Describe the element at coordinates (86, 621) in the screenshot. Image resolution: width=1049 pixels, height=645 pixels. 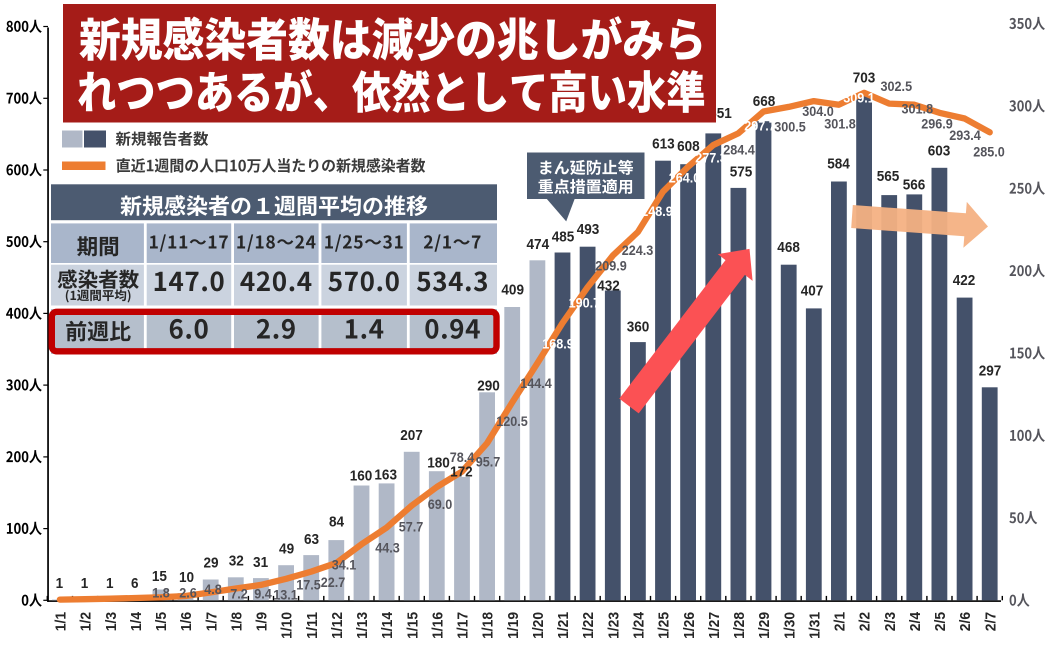
I see `svg-text: 1/2` at that location.